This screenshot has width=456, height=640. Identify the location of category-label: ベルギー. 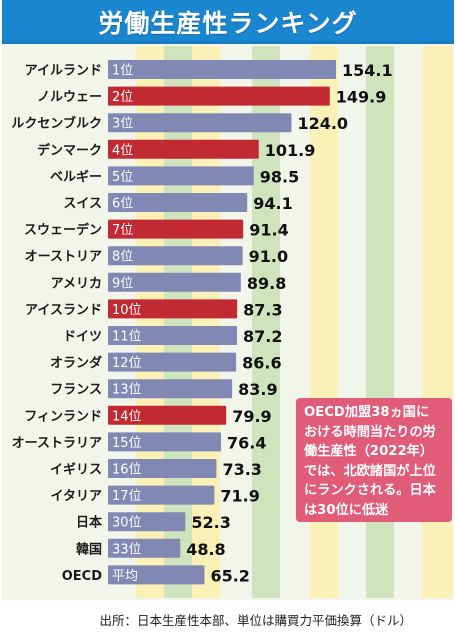
(76, 177).